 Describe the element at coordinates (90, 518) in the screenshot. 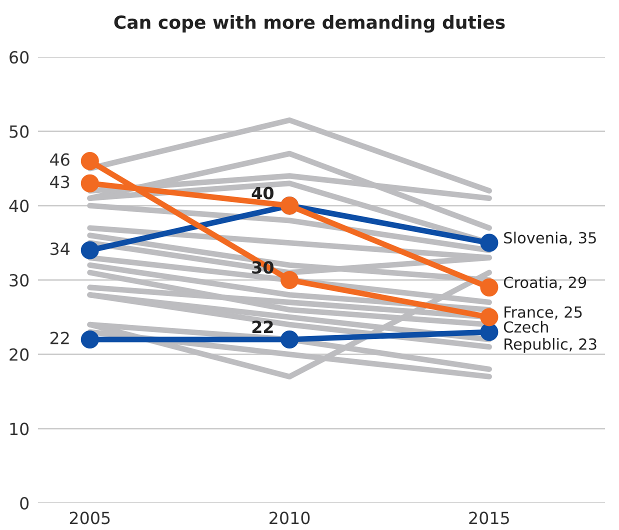

I see `x-tick-label: 2005` at that location.